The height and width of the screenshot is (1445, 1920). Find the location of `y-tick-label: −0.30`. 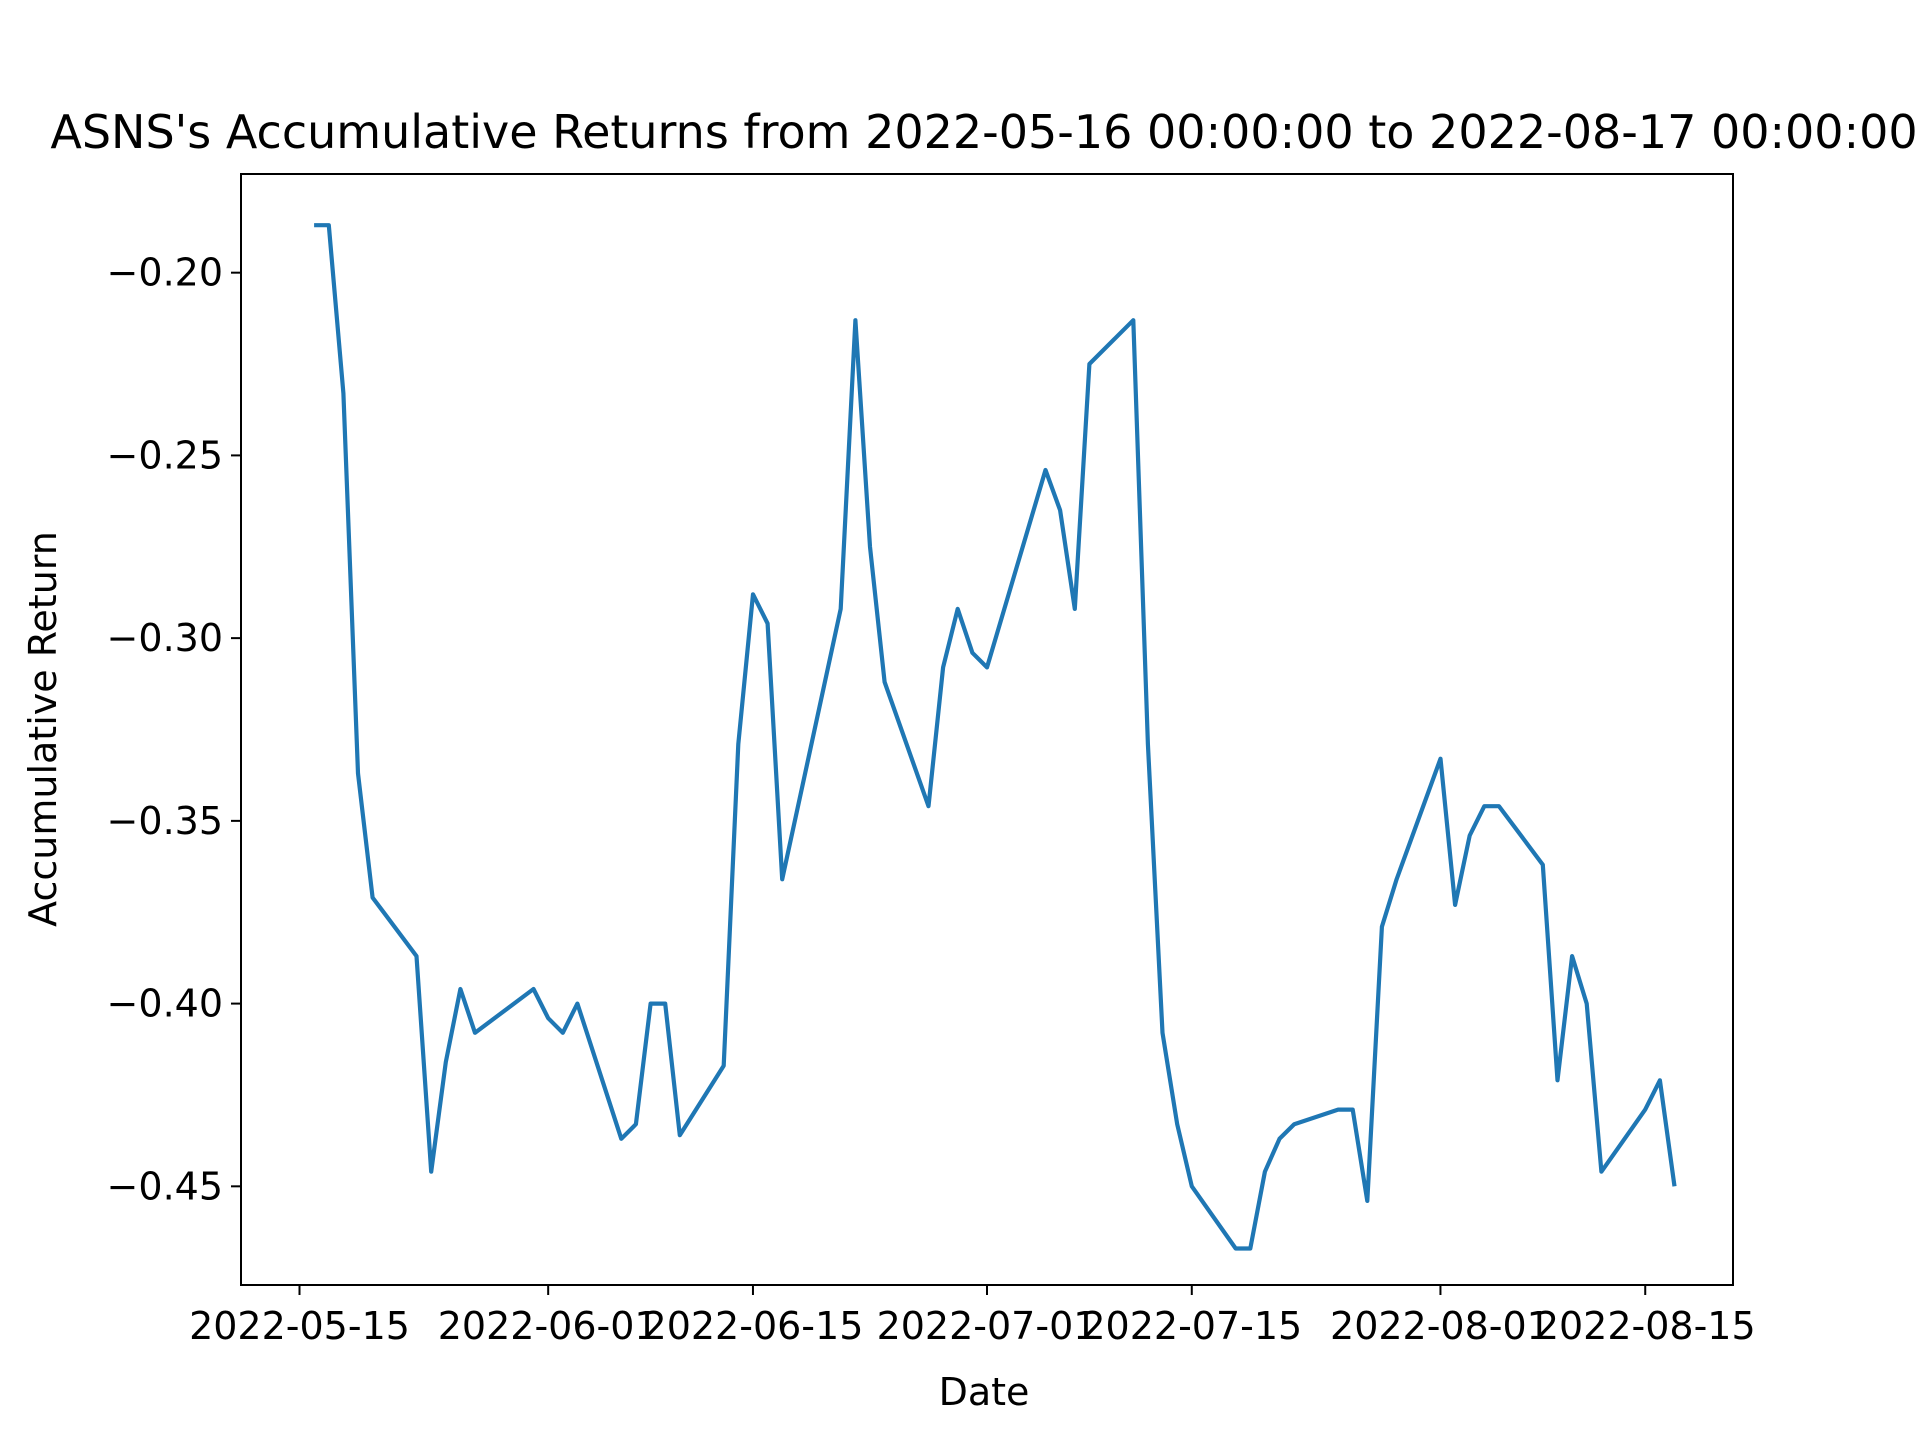

y-tick-label: −0.30 is located at coordinates (165, 638).